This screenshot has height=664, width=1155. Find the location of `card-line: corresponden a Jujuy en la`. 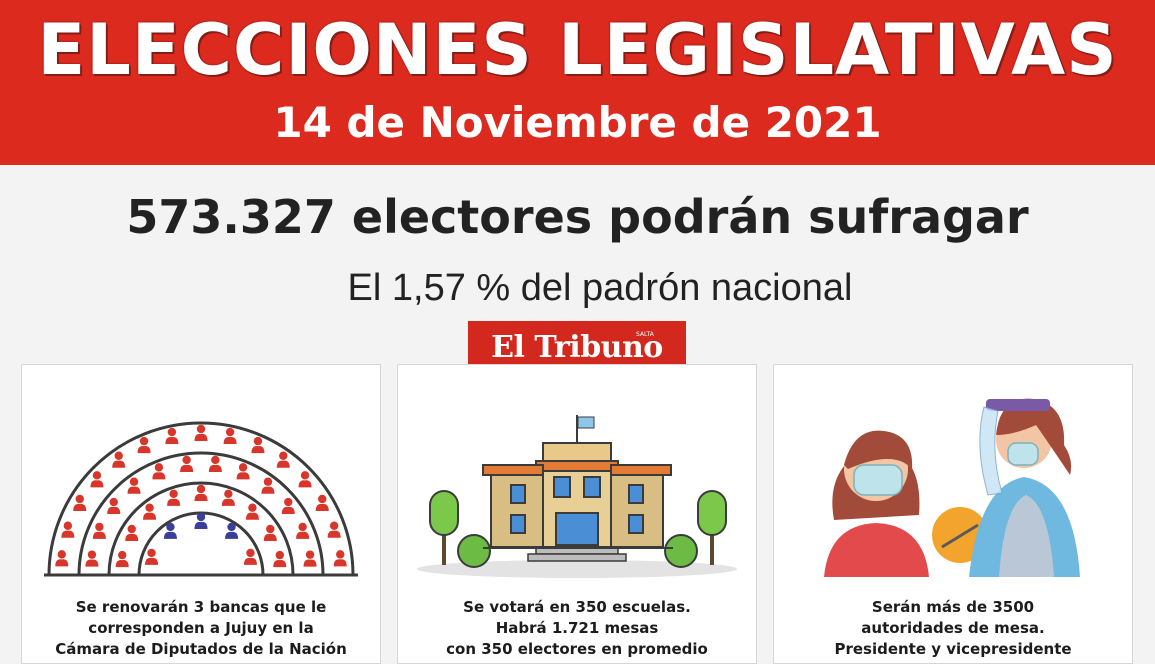

card-line: corresponden a Jujuy en la is located at coordinates (201, 628).